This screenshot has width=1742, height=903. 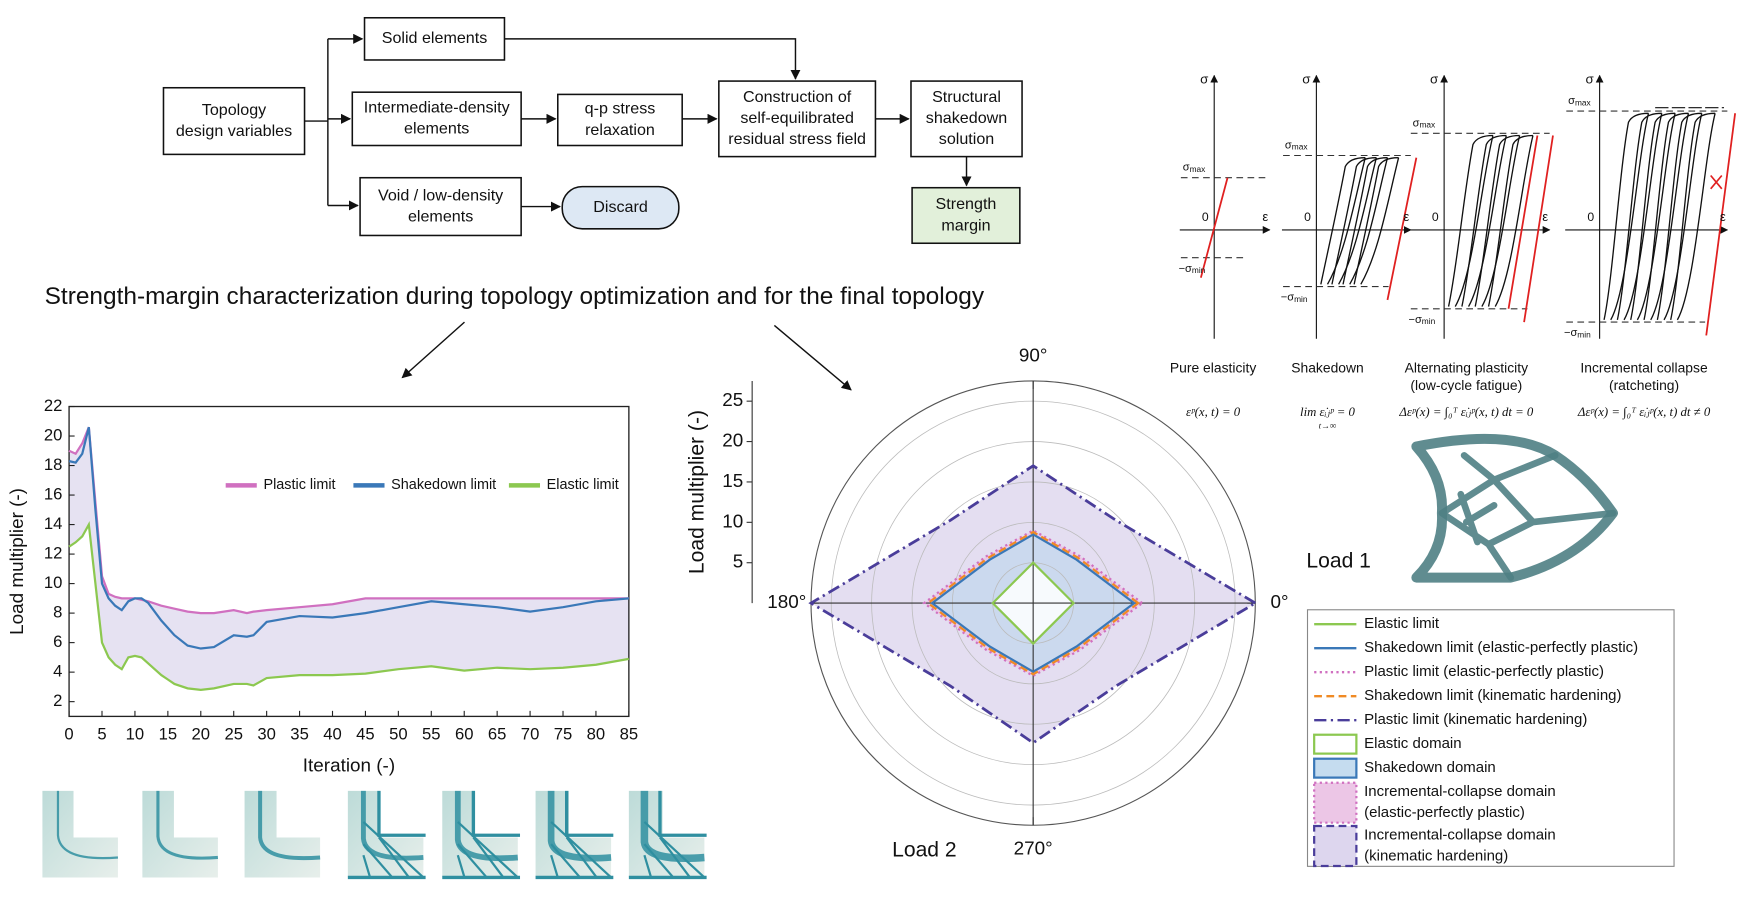 What do you see at coordinates (53, 523) in the screenshot?
I see `y-tick-label: 14` at bounding box center [53, 523].